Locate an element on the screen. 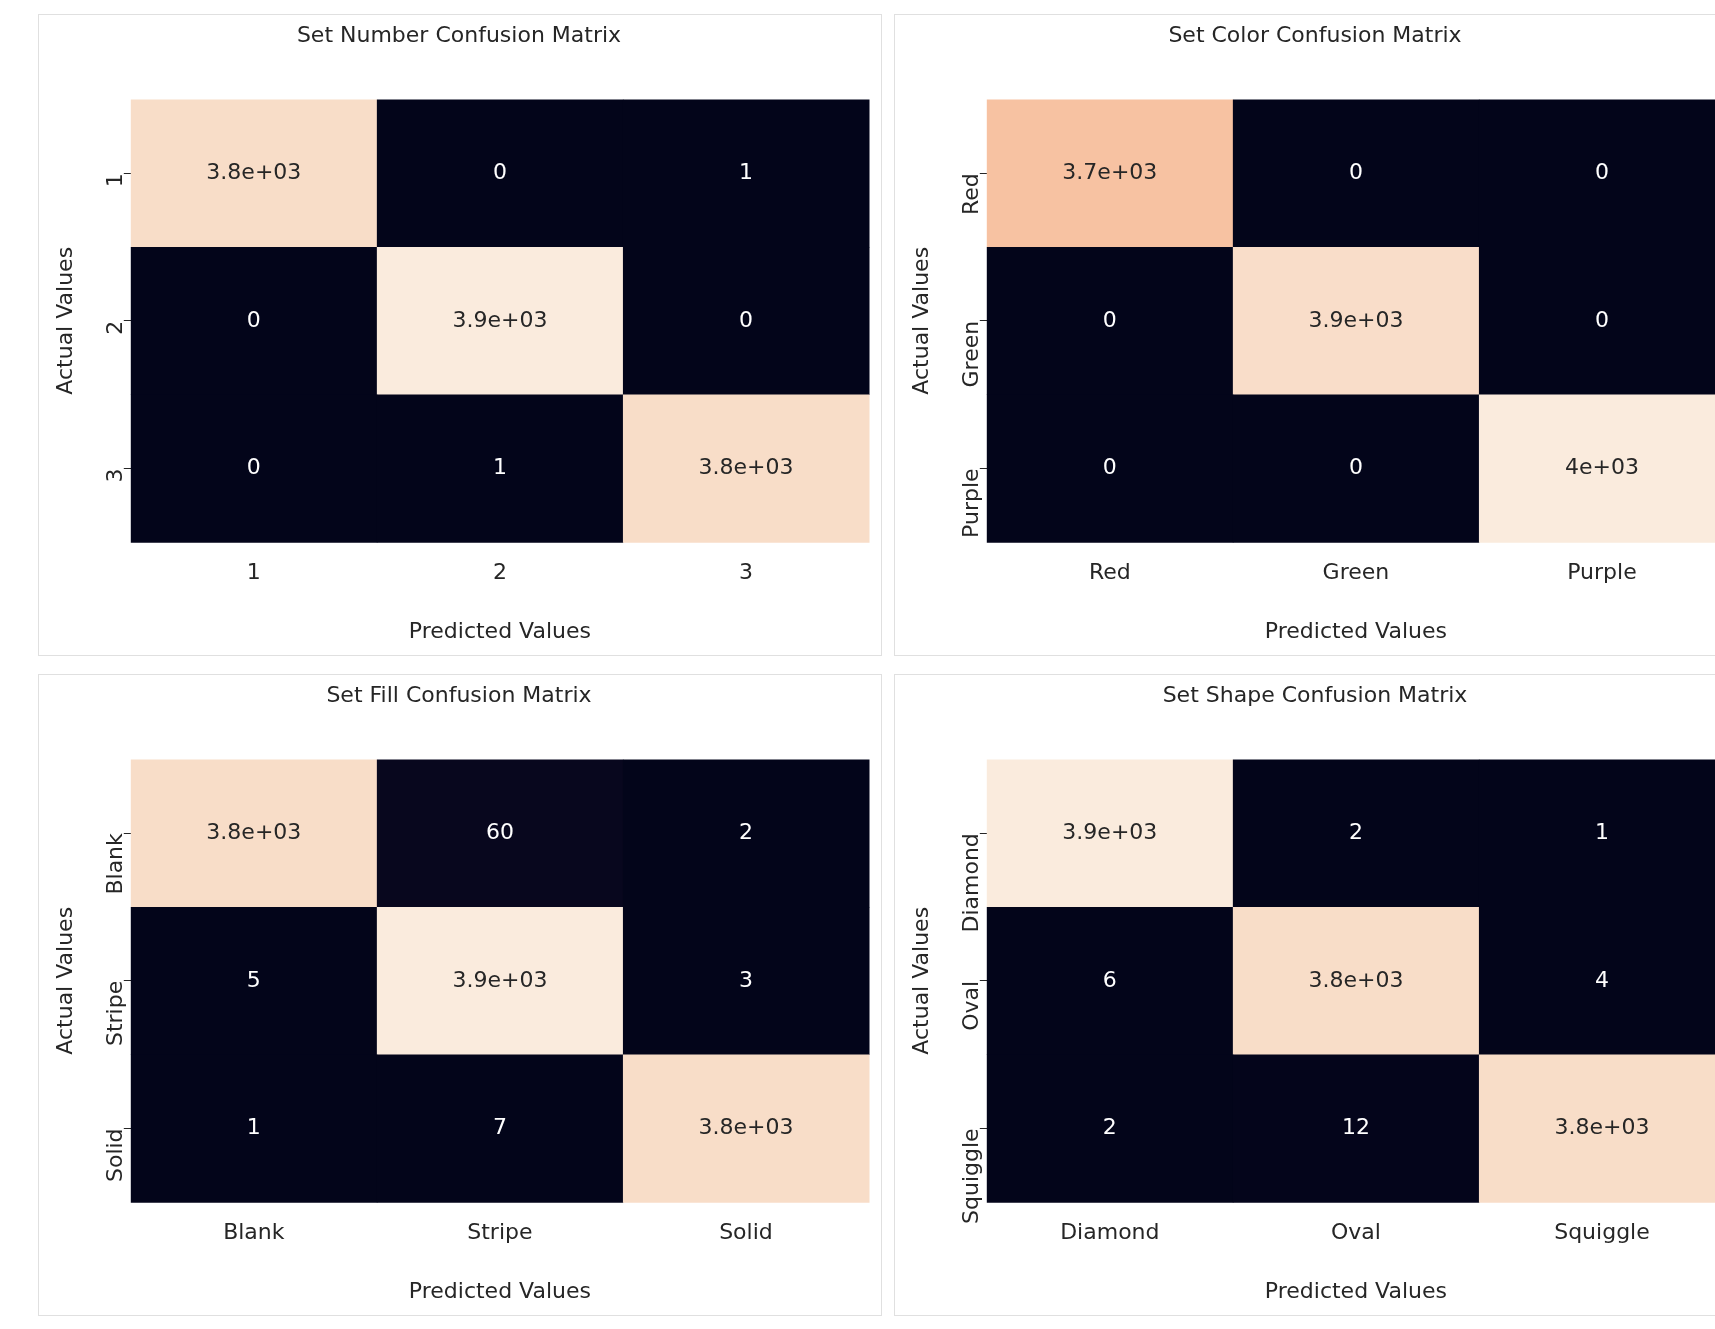  data-label: 6 is located at coordinates (1109, 979).